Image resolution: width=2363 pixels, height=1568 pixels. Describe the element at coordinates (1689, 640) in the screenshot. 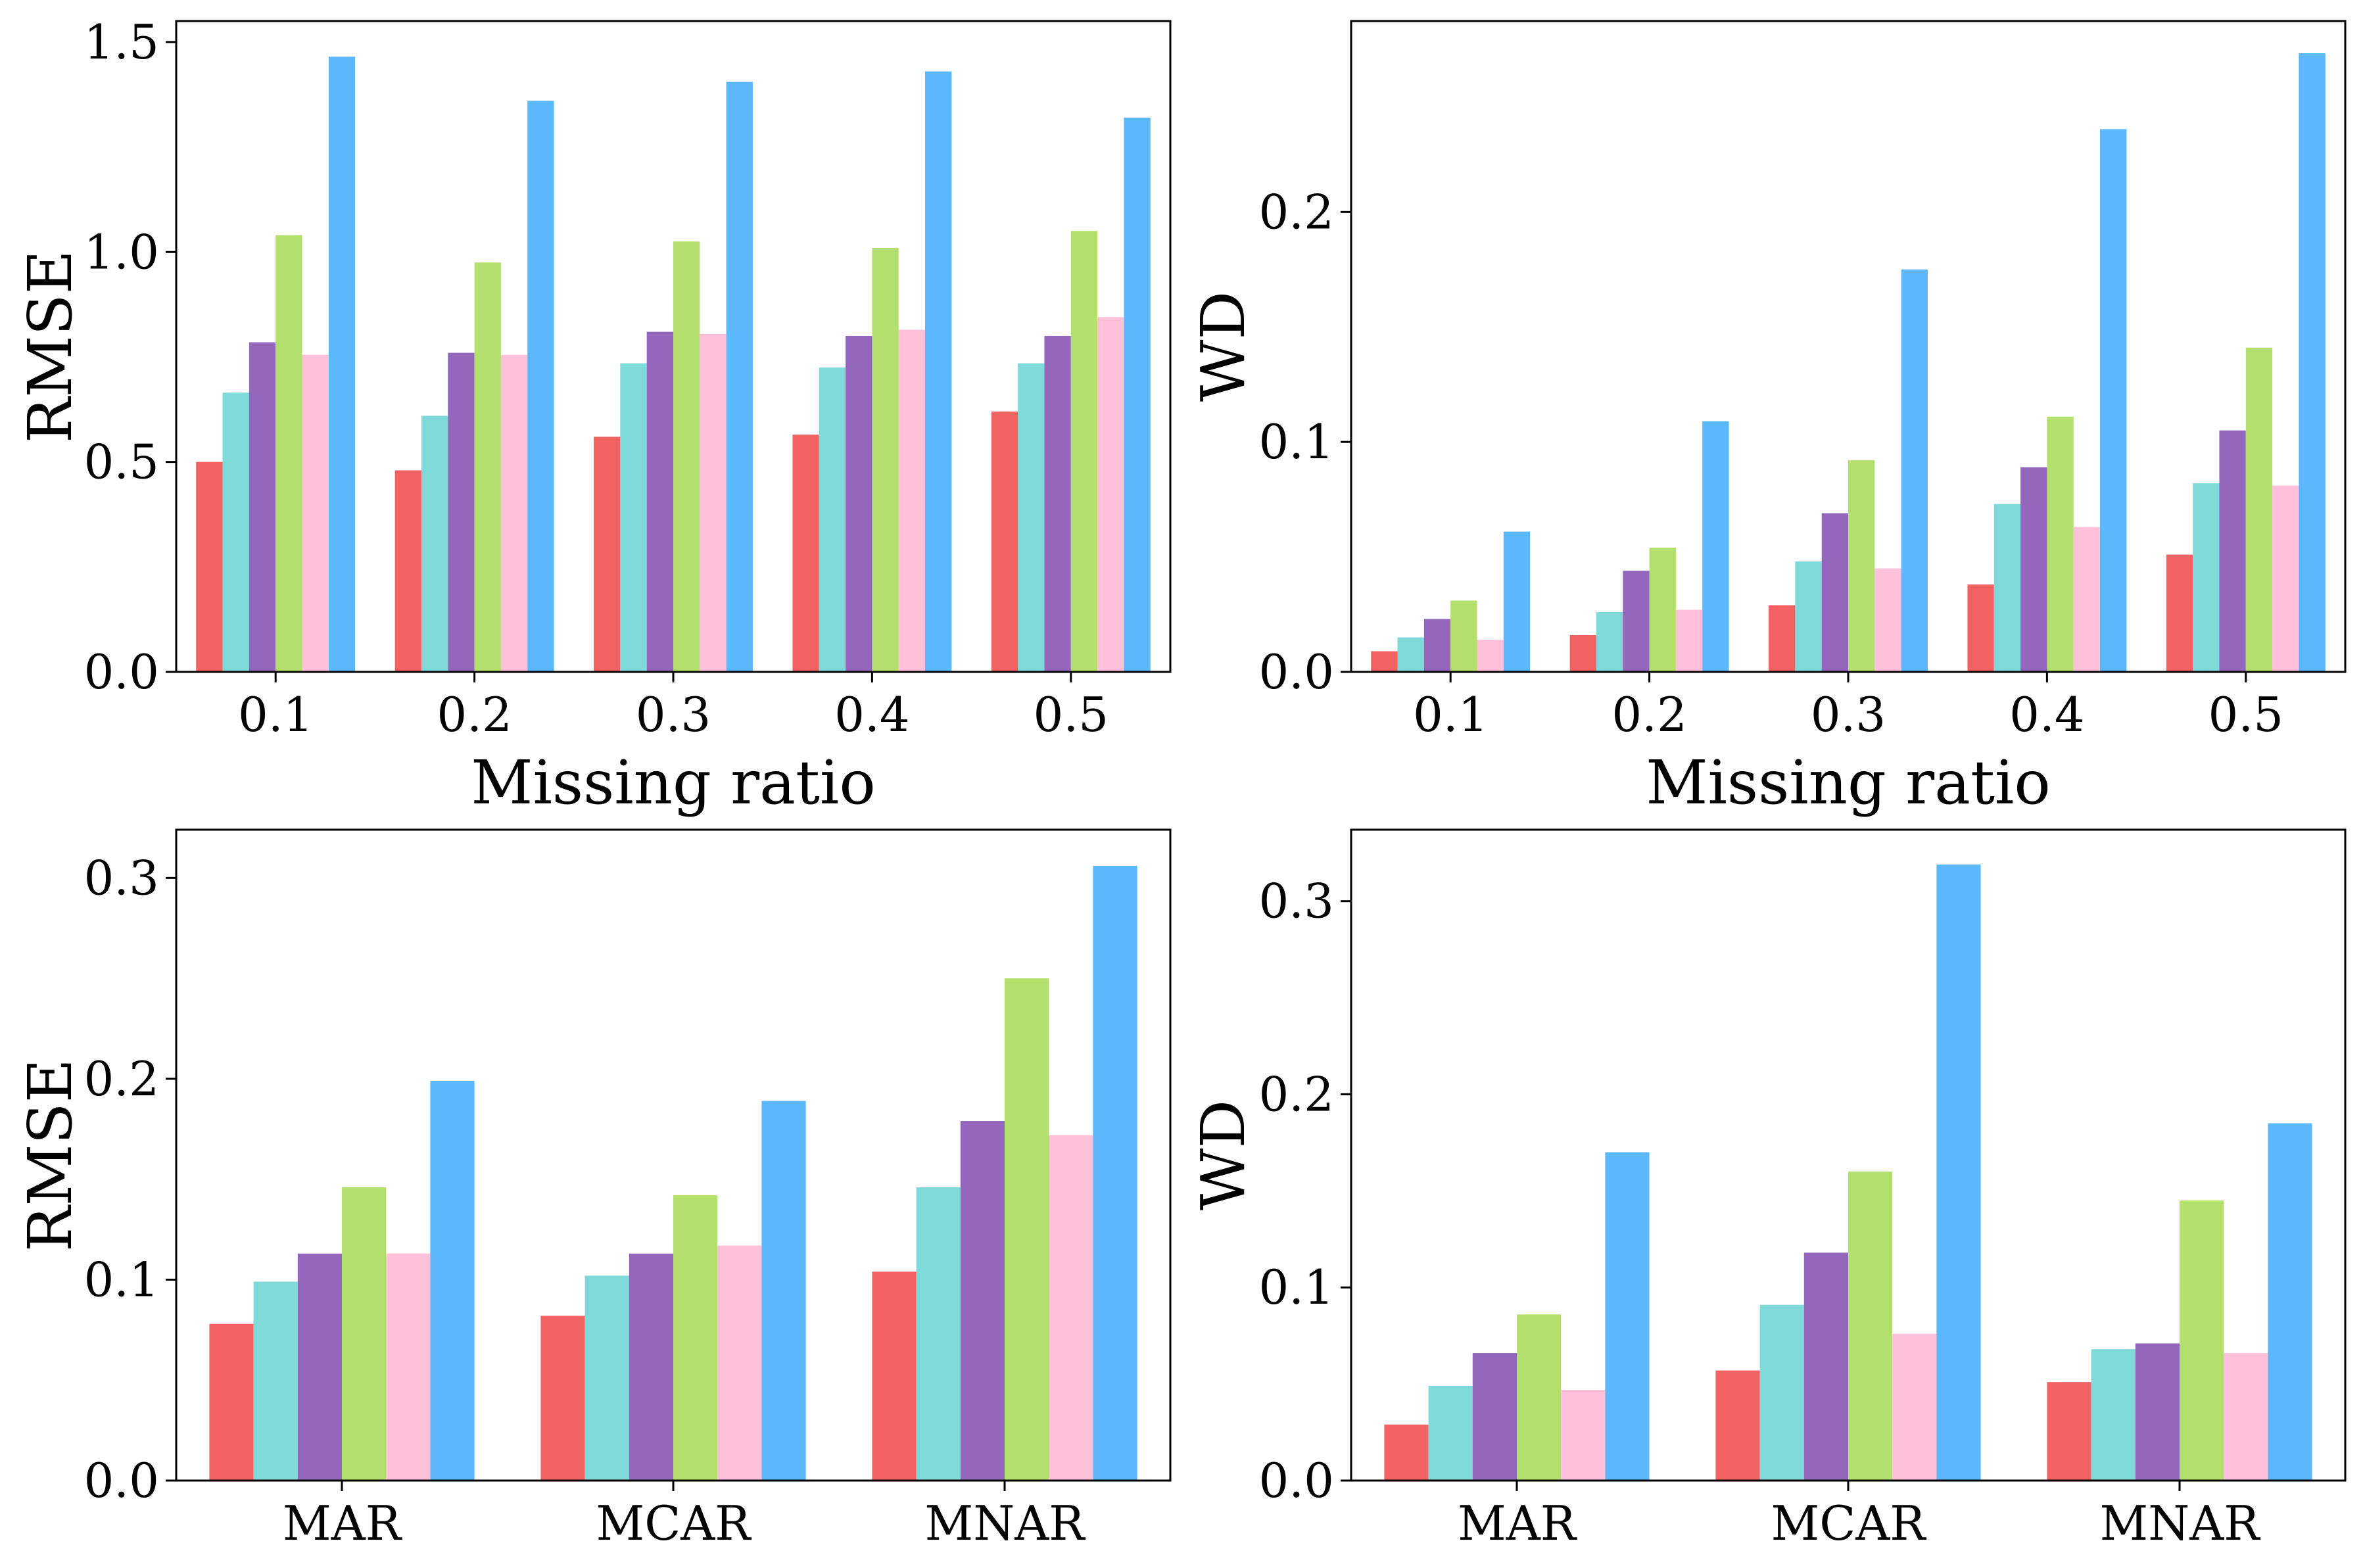

I see `bar-series5-0.2` at that location.